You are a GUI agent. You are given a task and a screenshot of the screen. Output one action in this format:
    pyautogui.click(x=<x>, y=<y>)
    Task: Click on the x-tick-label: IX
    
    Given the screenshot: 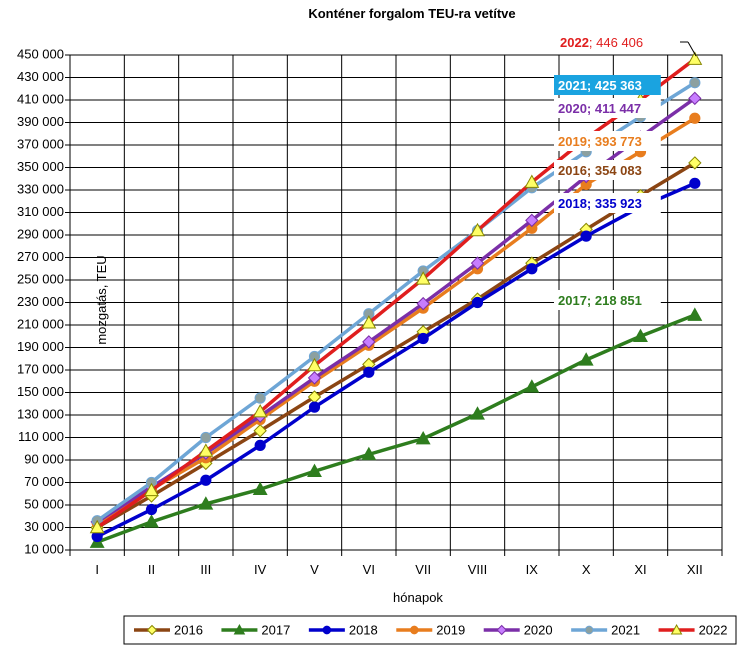 What is the action you would take?
    pyautogui.click(x=532, y=569)
    